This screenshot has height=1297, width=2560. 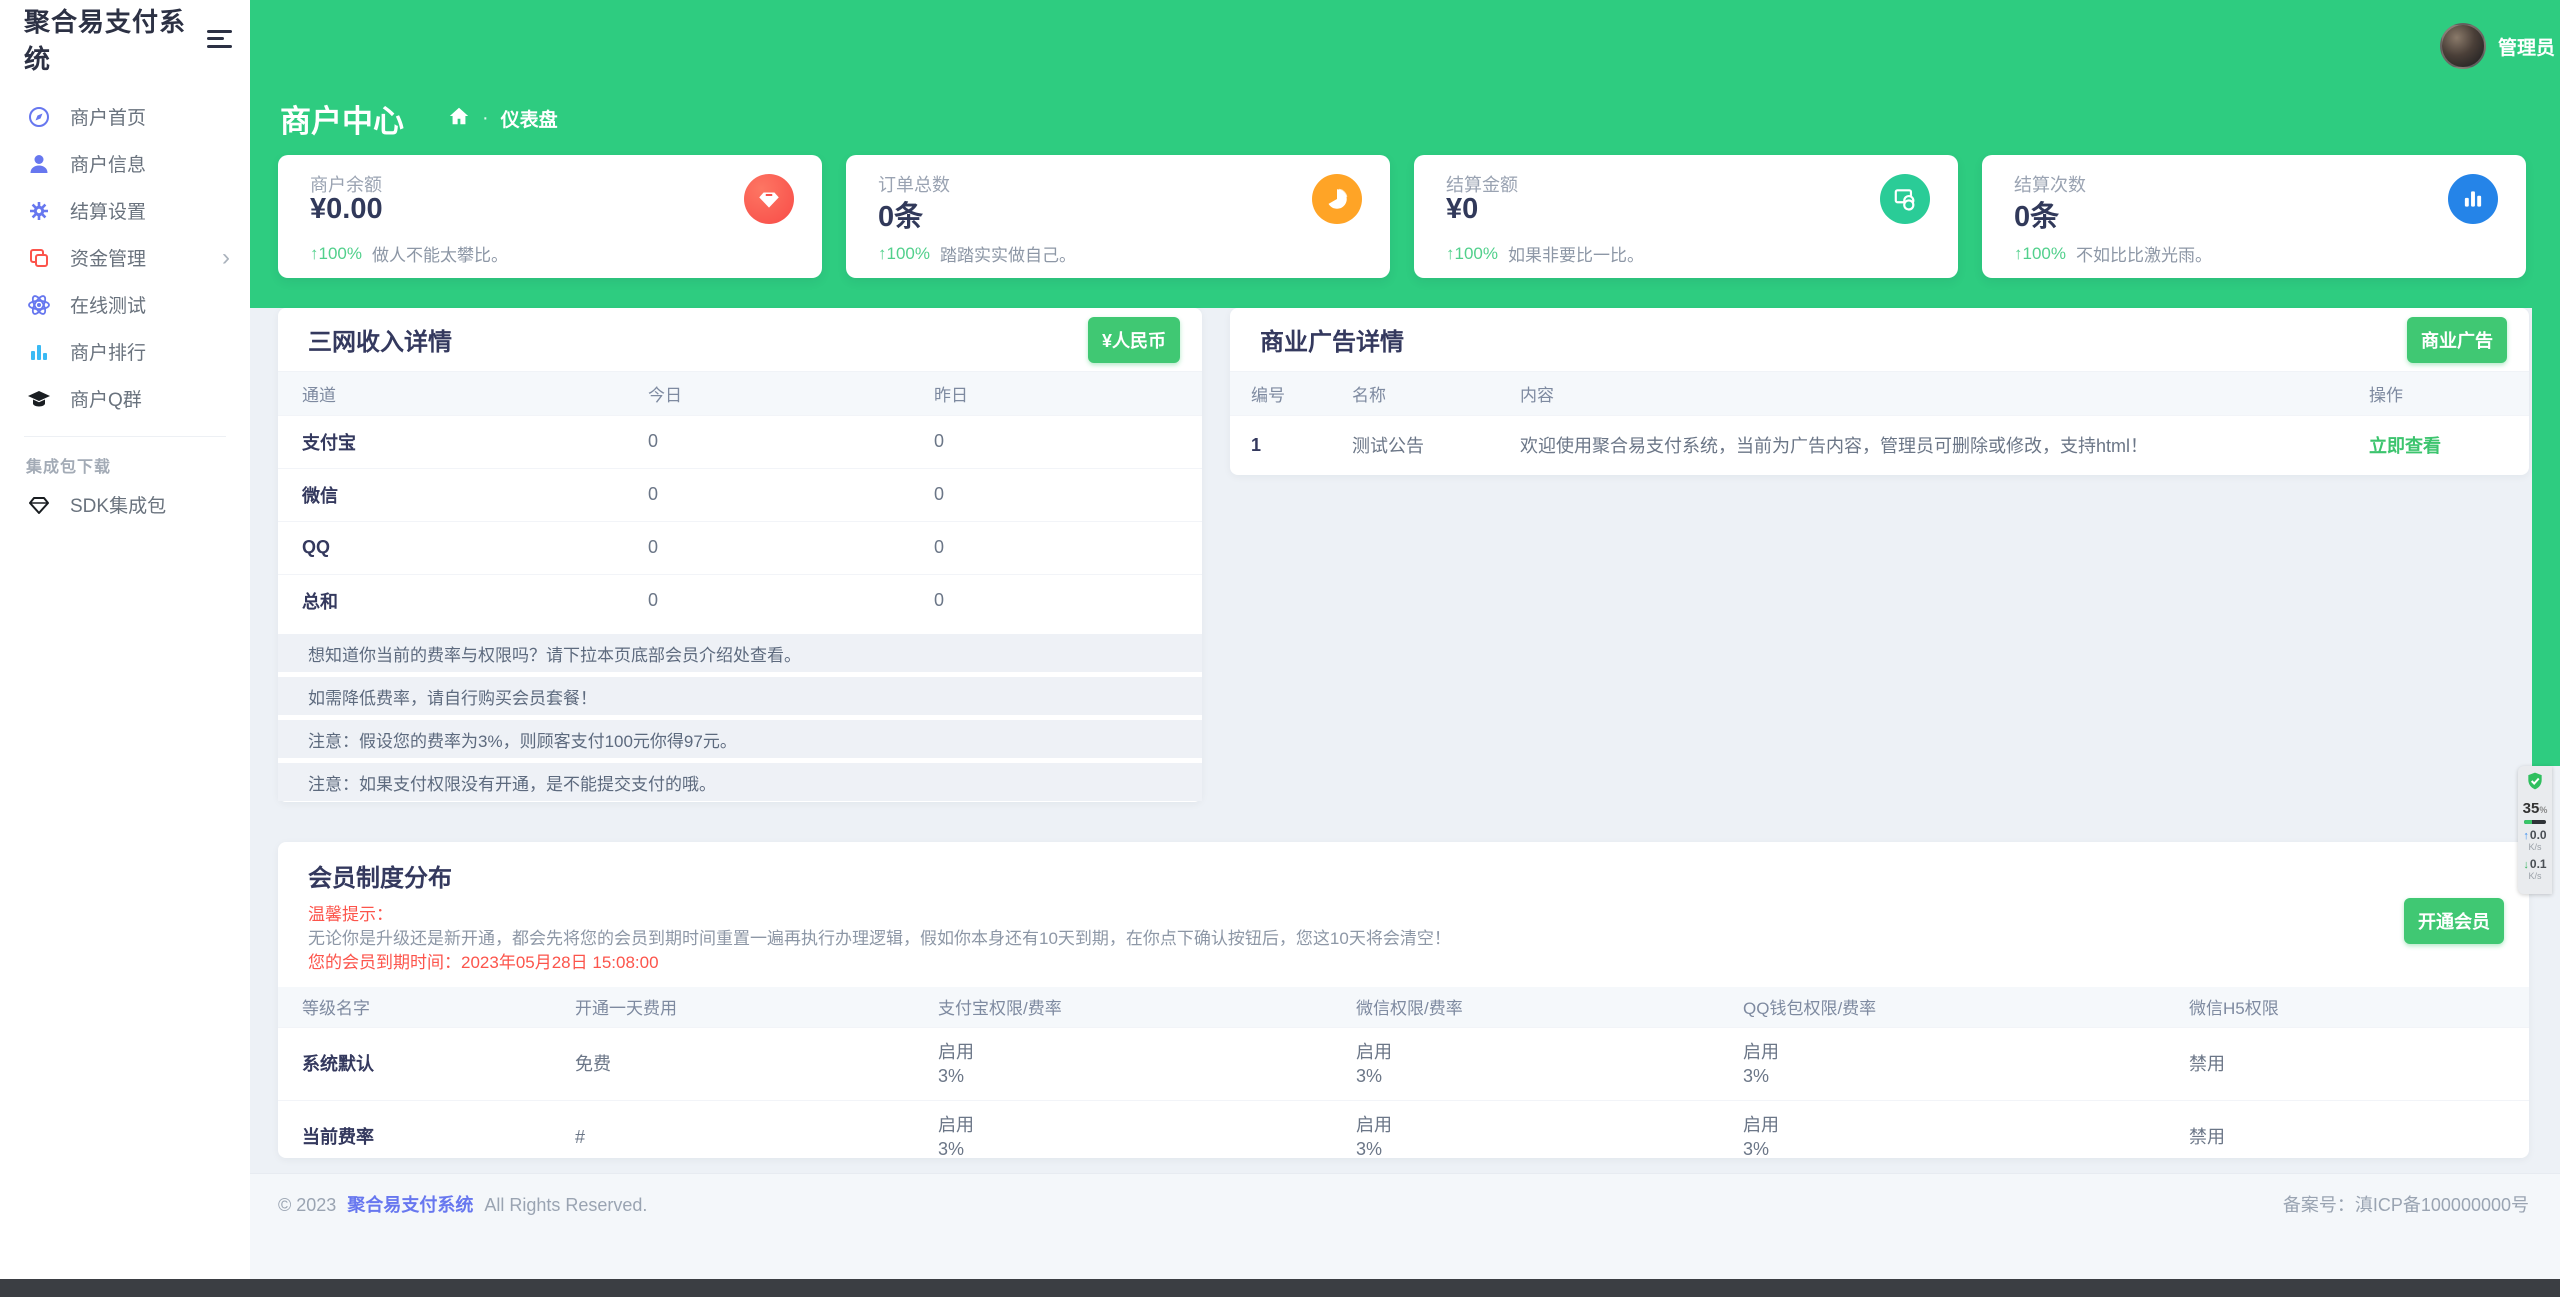 What do you see at coordinates (108, 259) in the screenshot?
I see `sidebar-item-label: 资金管理` at bounding box center [108, 259].